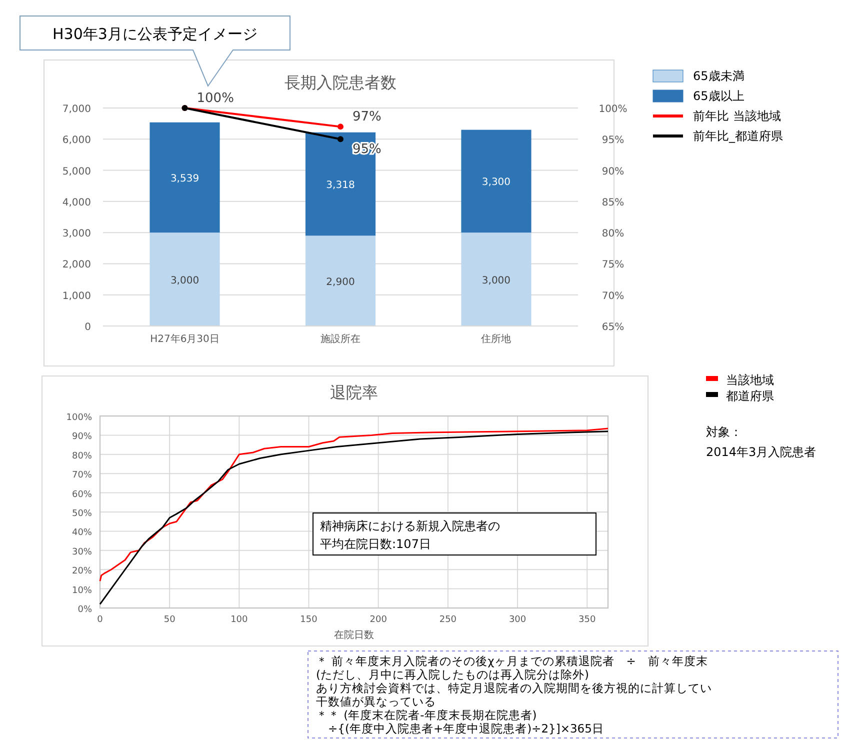 This screenshot has height=740, width=848. I want to click on data-label: 3,318, so click(340, 186).